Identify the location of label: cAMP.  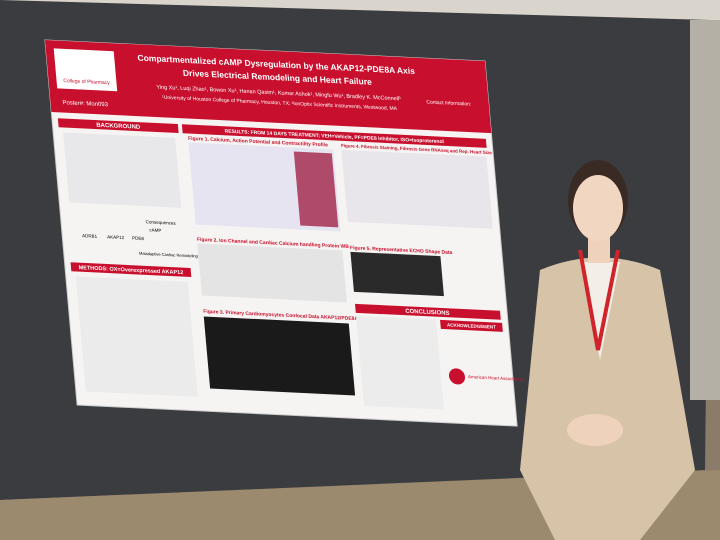
(155, 230).